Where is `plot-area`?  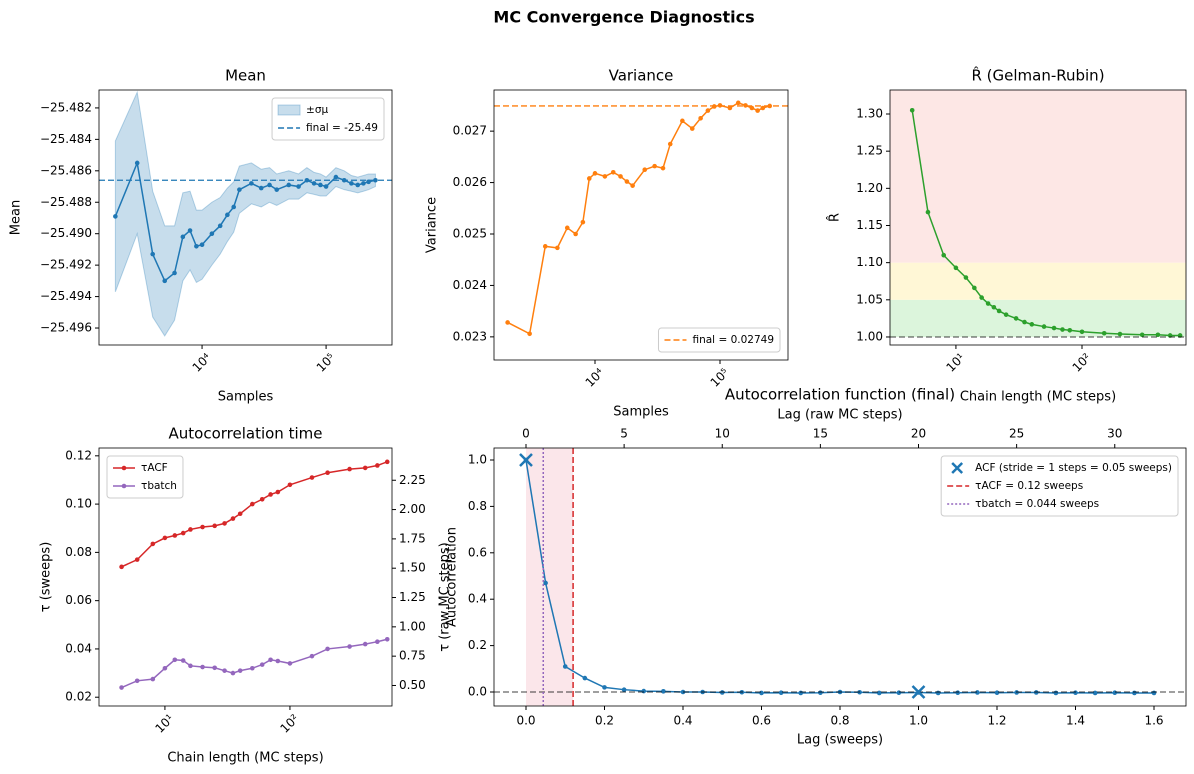
plot-area is located at coordinates (245, 213).